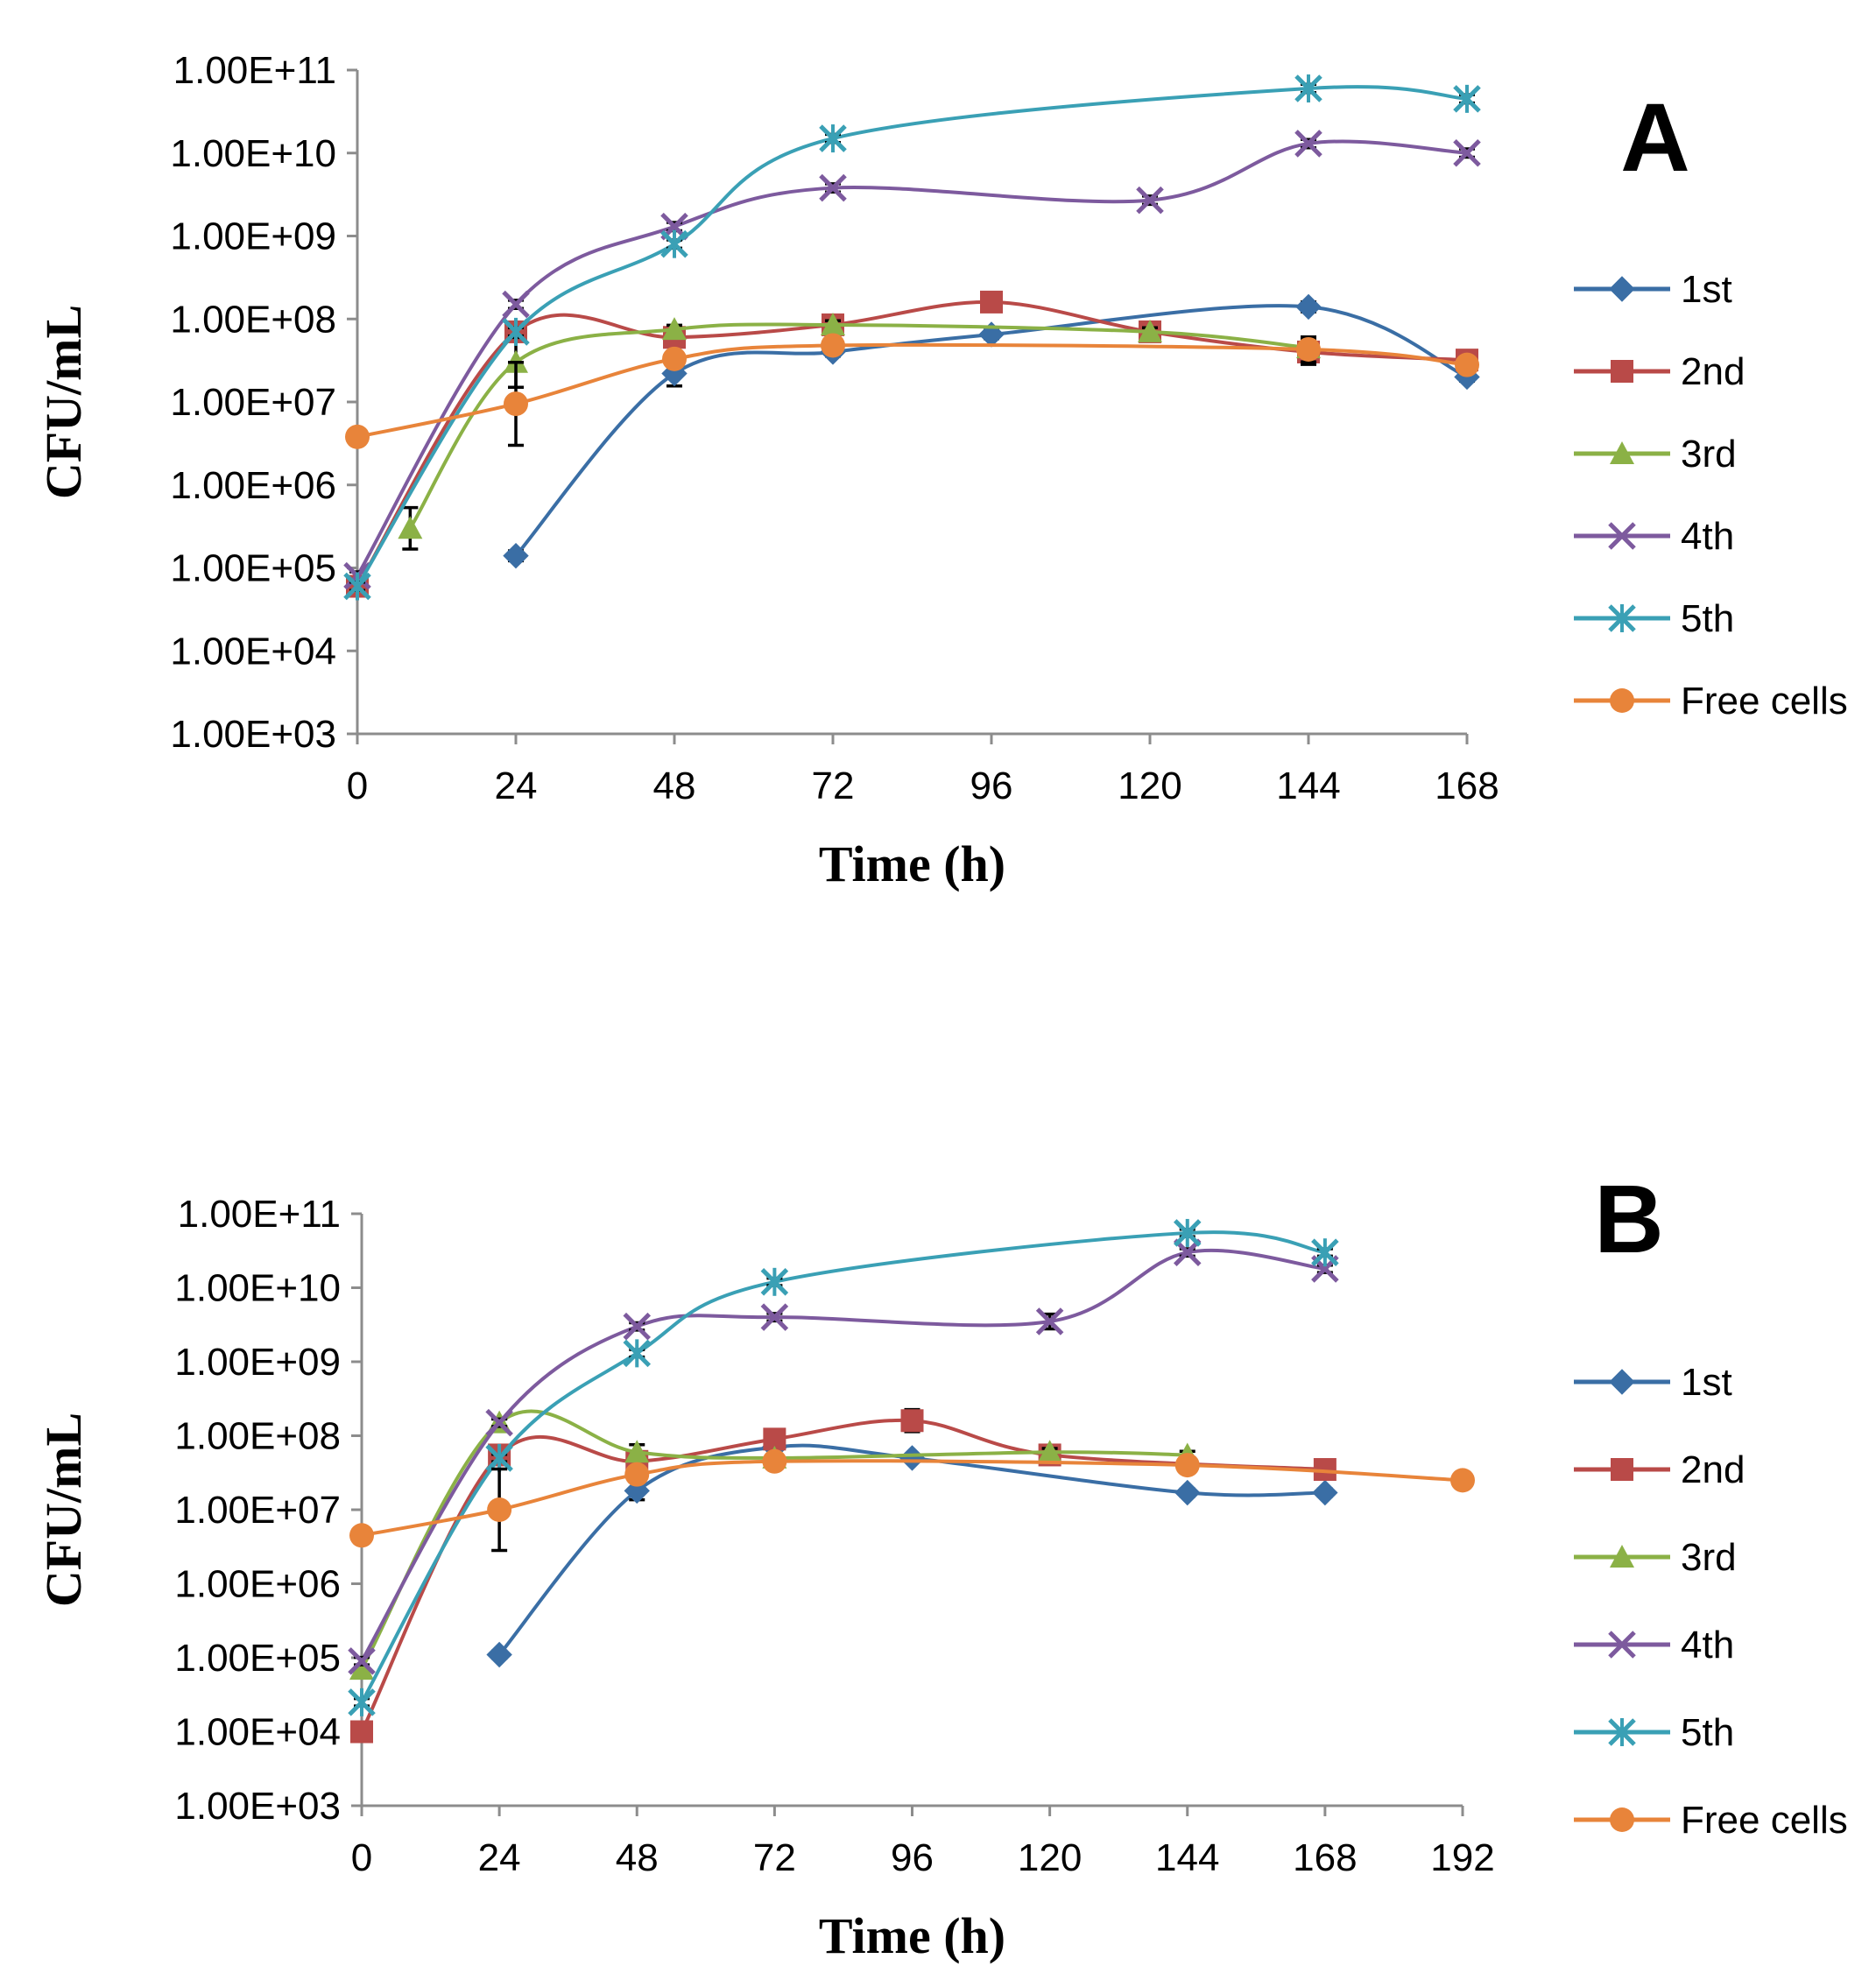  What do you see at coordinates (1628, 1219) in the screenshot?
I see `panel-letter: B` at bounding box center [1628, 1219].